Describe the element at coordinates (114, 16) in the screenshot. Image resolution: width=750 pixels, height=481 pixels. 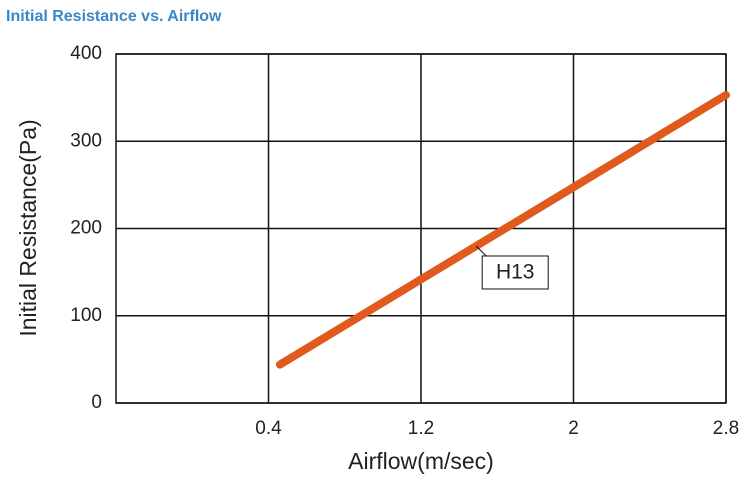
I see `chart-title: Initial Resistance vs. Airflow` at that location.